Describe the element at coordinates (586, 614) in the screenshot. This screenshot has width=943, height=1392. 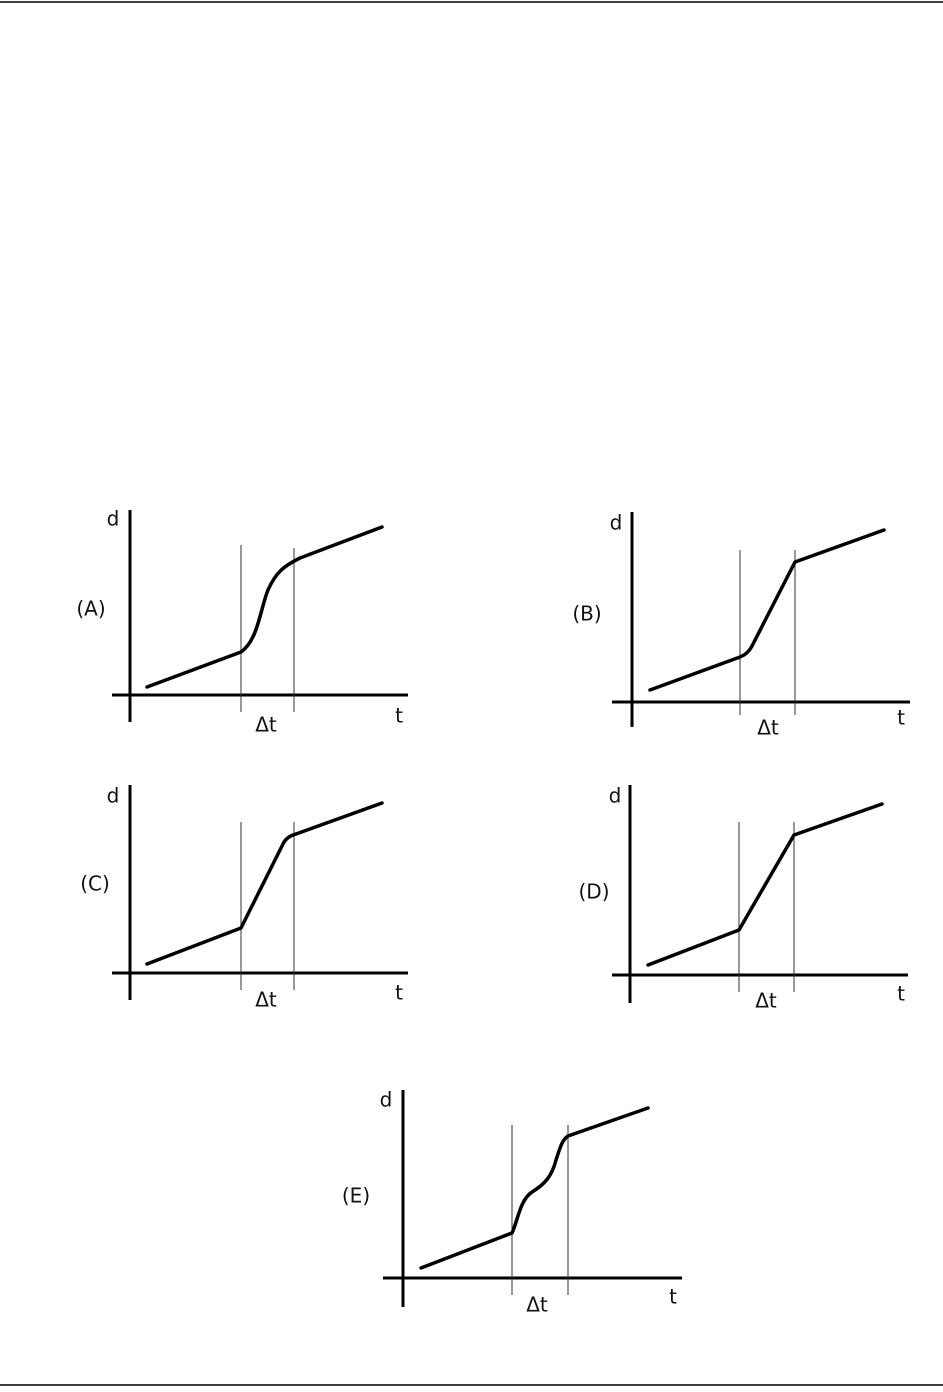
I see `graph-label: (B)` at that location.